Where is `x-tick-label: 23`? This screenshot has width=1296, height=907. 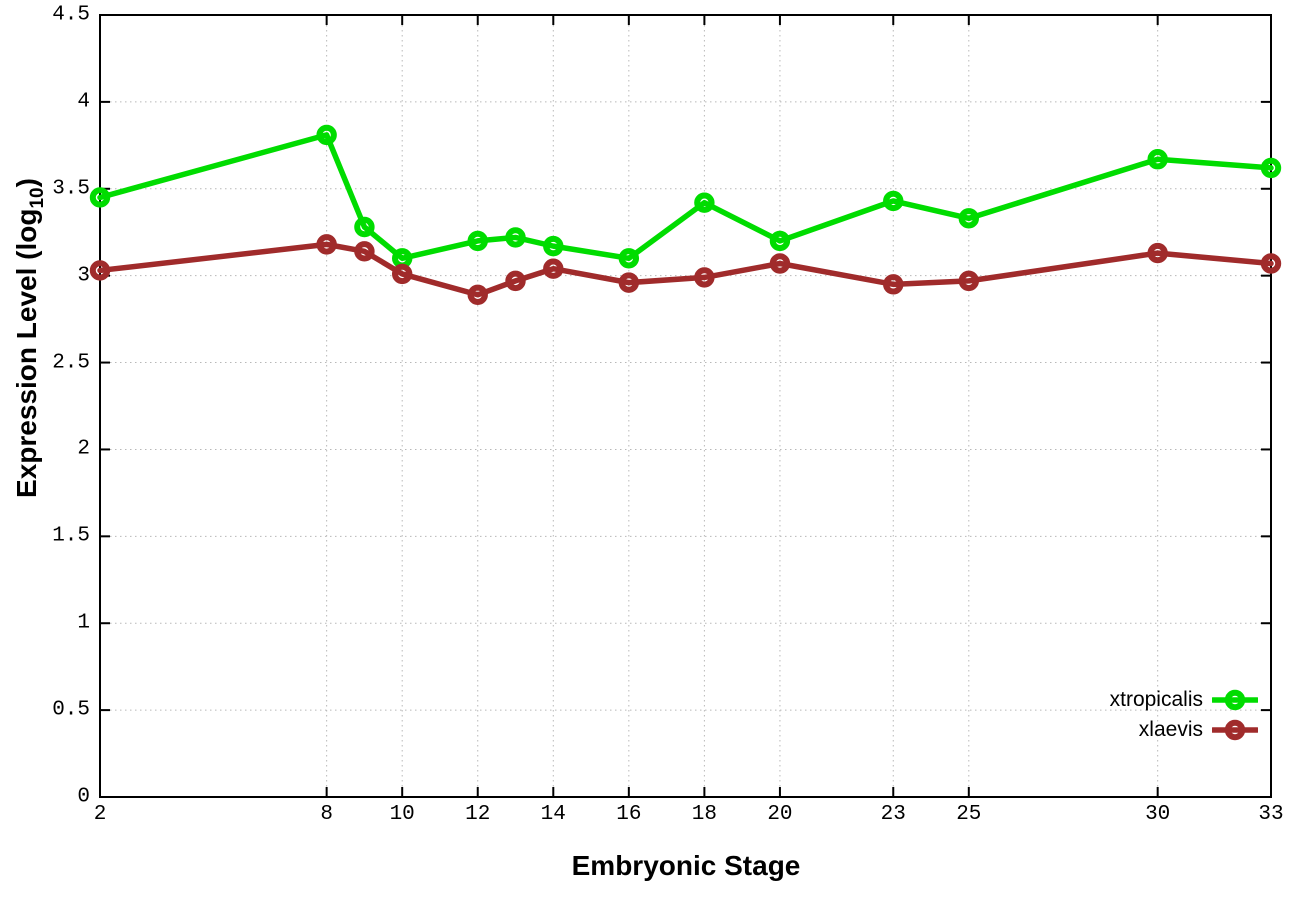 x-tick-label: 23 is located at coordinates (893, 814).